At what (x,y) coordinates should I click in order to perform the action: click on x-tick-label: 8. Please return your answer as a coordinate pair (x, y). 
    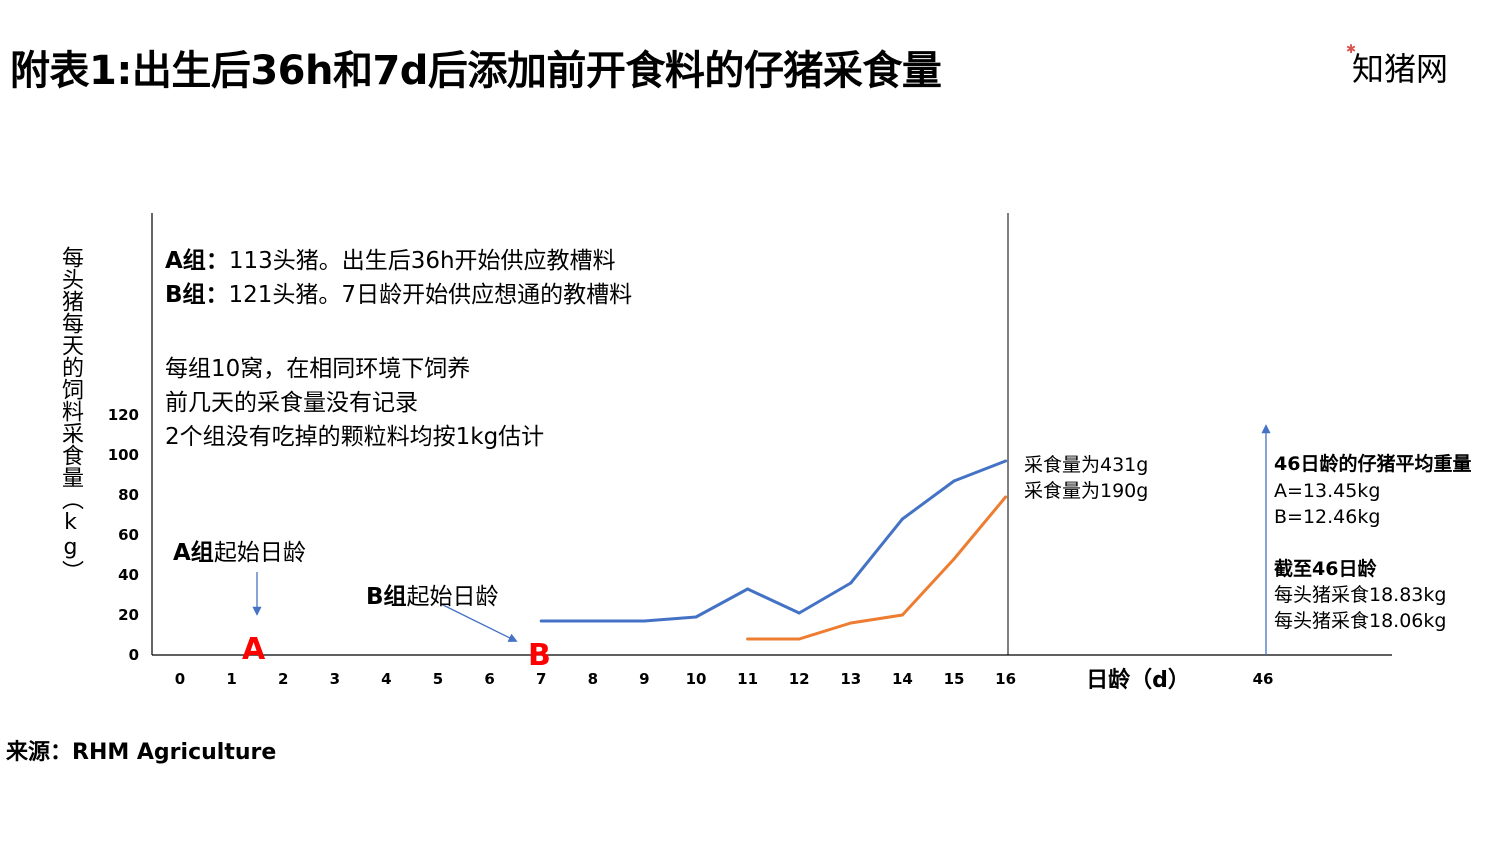
    Looking at the image, I should click on (593, 679).